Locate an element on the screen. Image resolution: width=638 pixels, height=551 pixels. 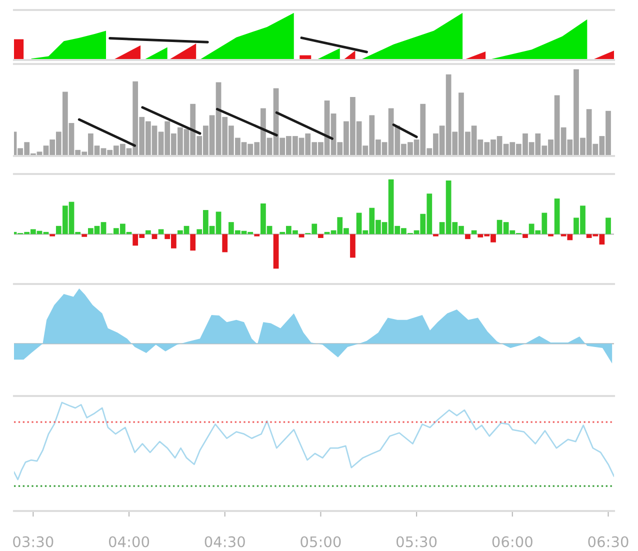
x-tick-label: 06:00 is located at coordinates (512, 542).